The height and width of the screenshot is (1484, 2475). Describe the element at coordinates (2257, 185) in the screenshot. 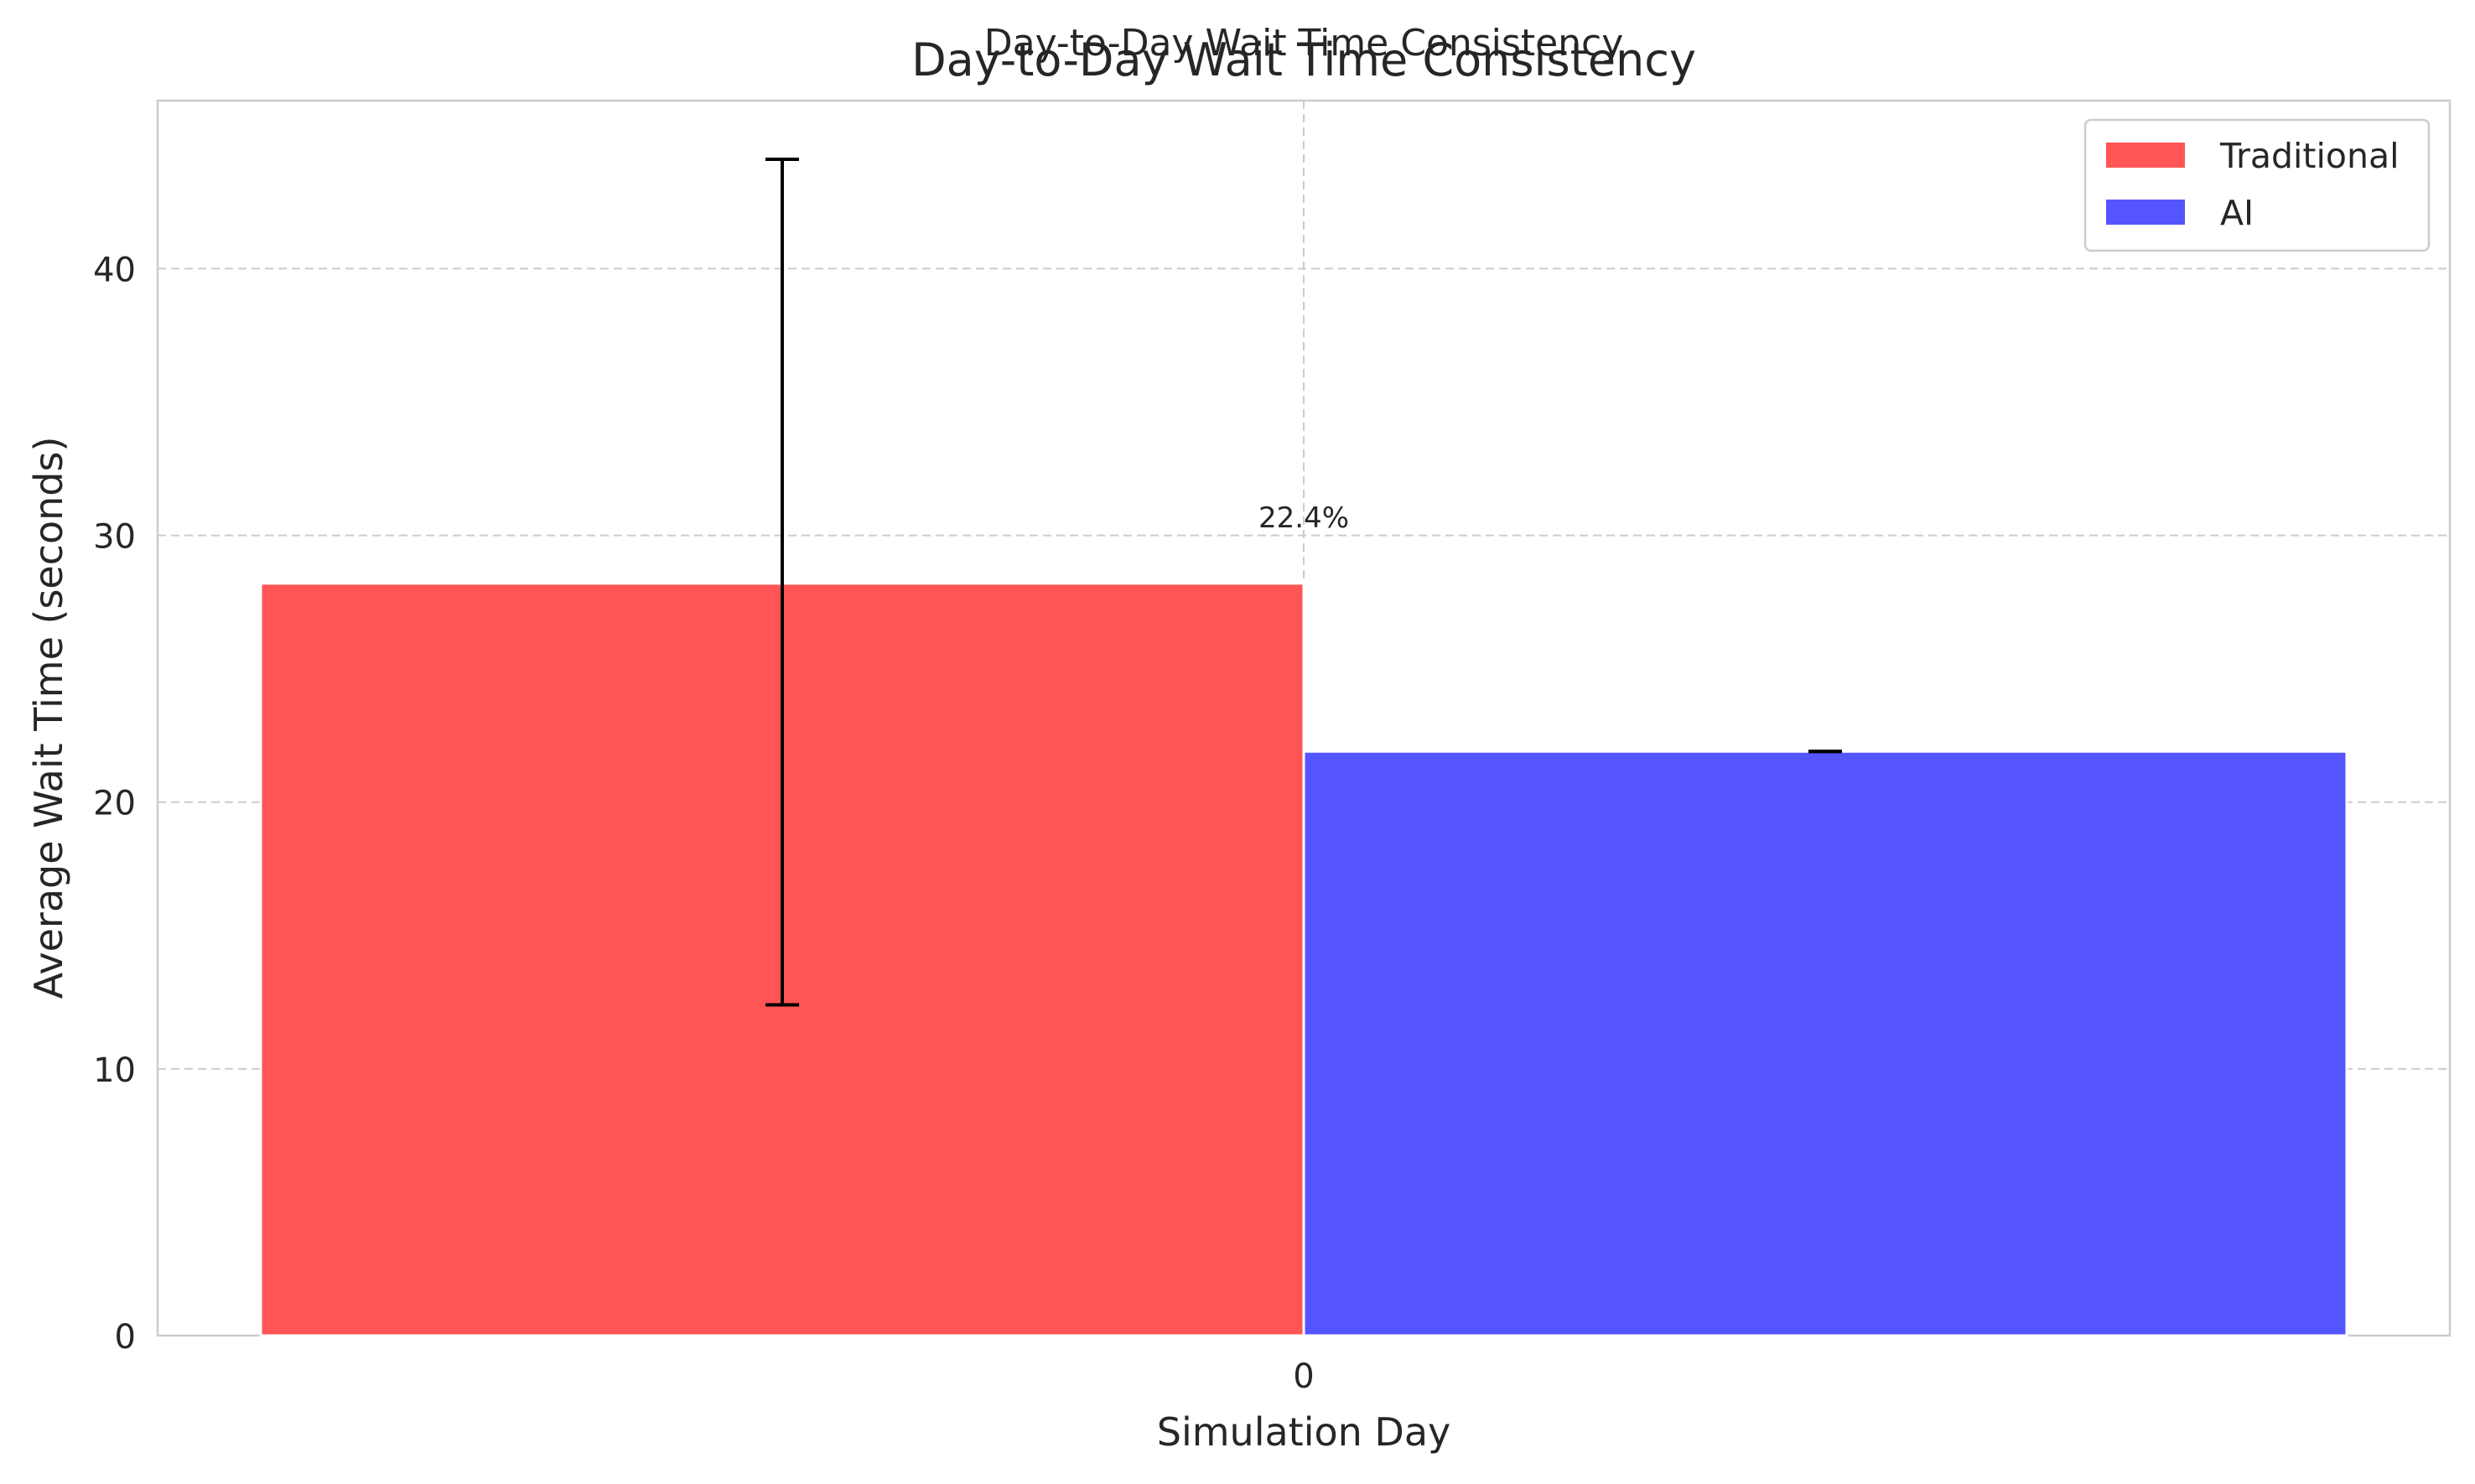

I see `legend: Traditional AI` at that location.